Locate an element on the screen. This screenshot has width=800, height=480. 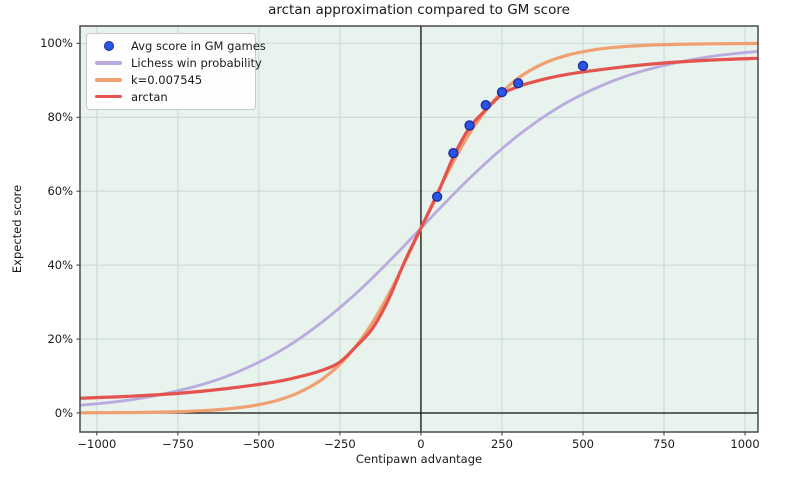
y-tick-label: 100% is located at coordinates (56, 43).